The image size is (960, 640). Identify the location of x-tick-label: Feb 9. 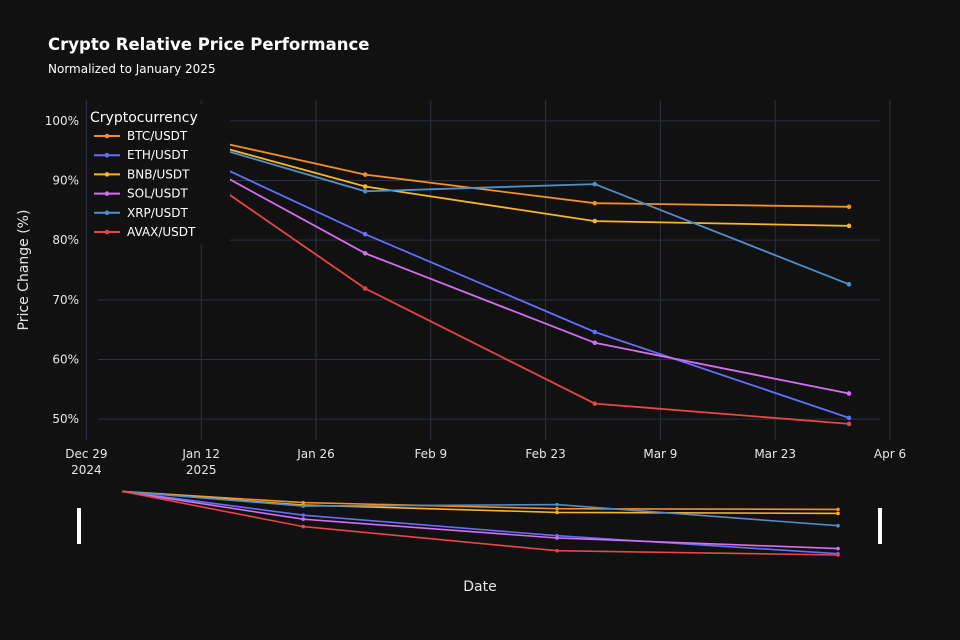
(430, 454).